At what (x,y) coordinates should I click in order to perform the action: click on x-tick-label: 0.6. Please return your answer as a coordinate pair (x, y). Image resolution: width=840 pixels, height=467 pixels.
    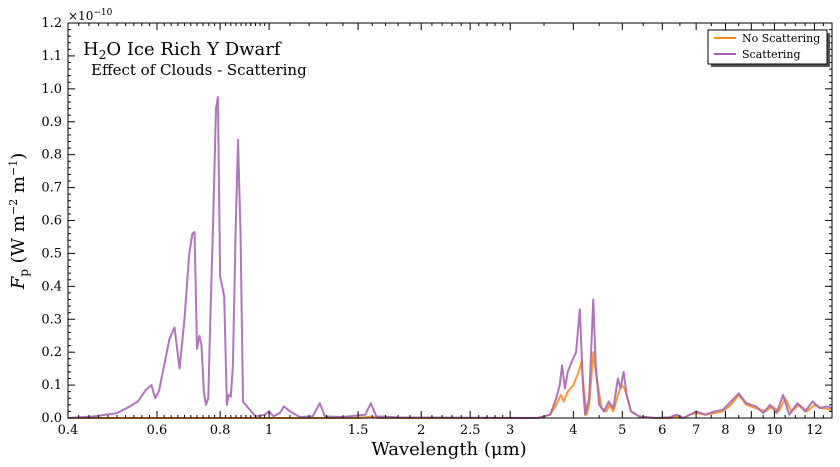
    Looking at the image, I should click on (157, 430).